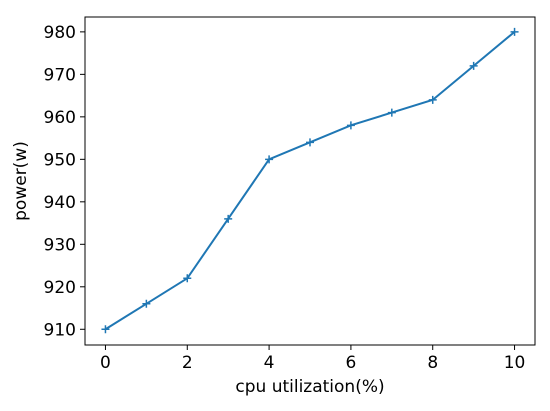 The image size is (550, 411). What do you see at coordinates (60, 160) in the screenshot?
I see `y-tick-label: 950` at bounding box center [60, 160].